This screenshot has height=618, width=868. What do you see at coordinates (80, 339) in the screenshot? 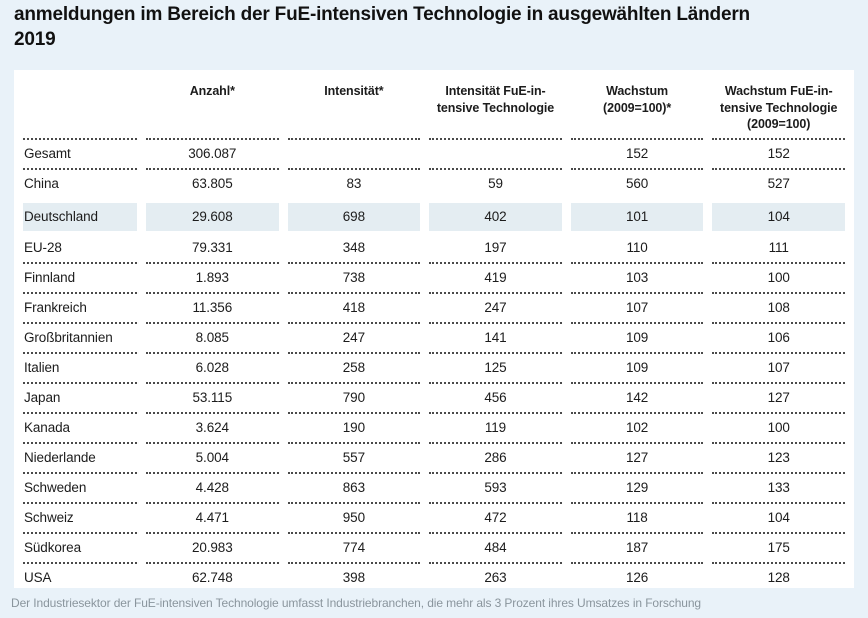
I see `row-label: Großbritannien` at bounding box center [80, 339].